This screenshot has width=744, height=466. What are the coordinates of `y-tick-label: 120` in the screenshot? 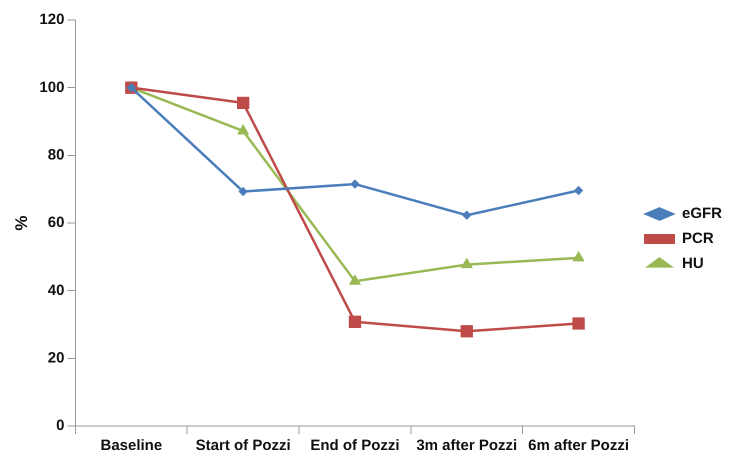 It's located at (51, 19).